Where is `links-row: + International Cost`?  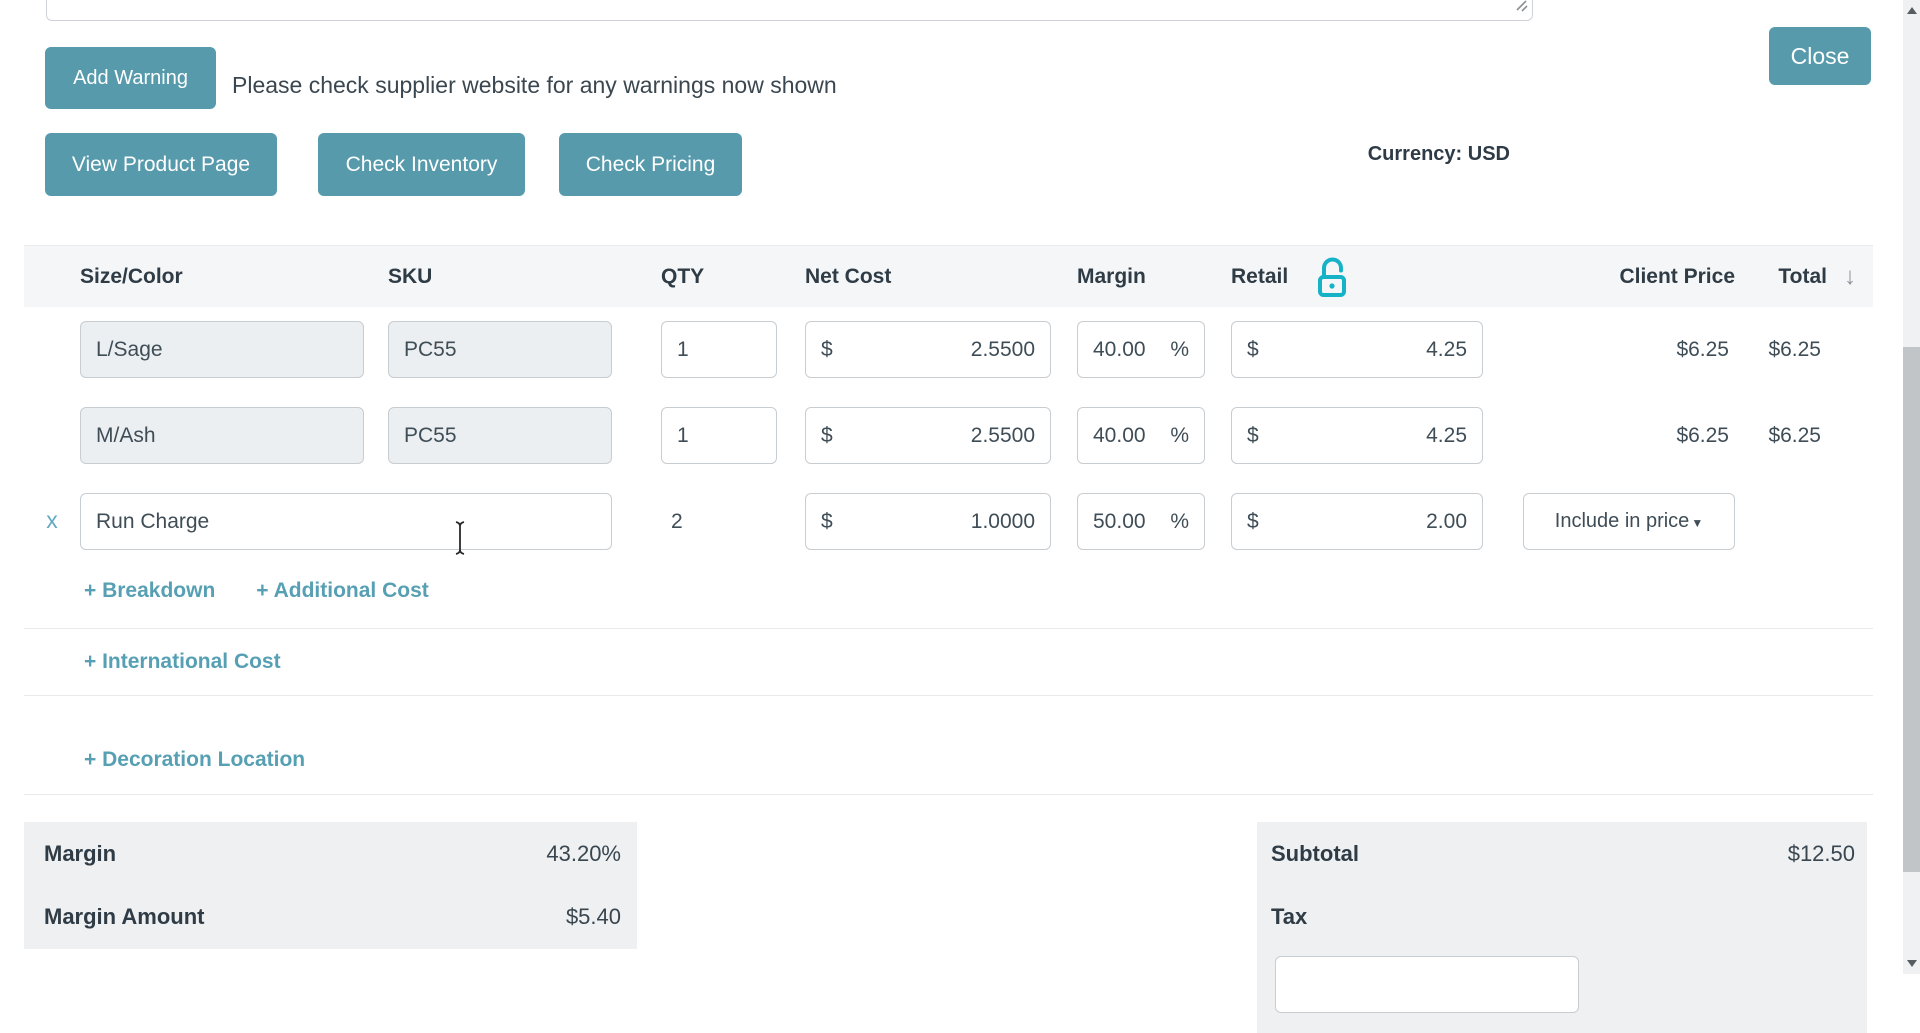
links-row: + International Cost is located at coordinates (948, 662).